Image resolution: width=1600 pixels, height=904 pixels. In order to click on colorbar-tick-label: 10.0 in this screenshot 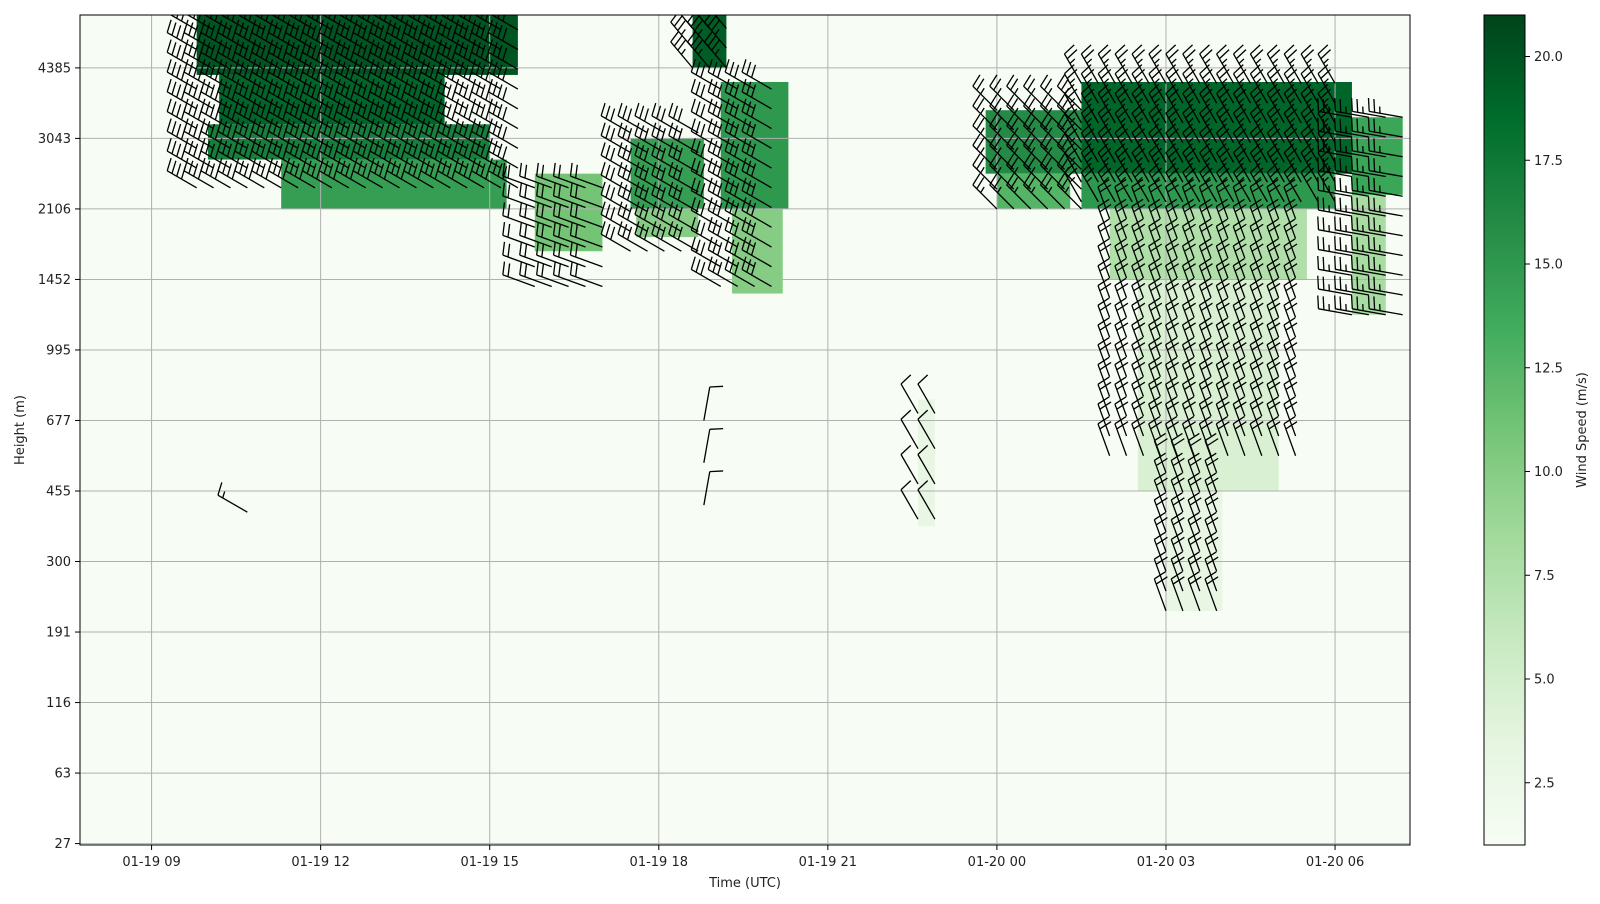, I will do `click(1548, 472)`.